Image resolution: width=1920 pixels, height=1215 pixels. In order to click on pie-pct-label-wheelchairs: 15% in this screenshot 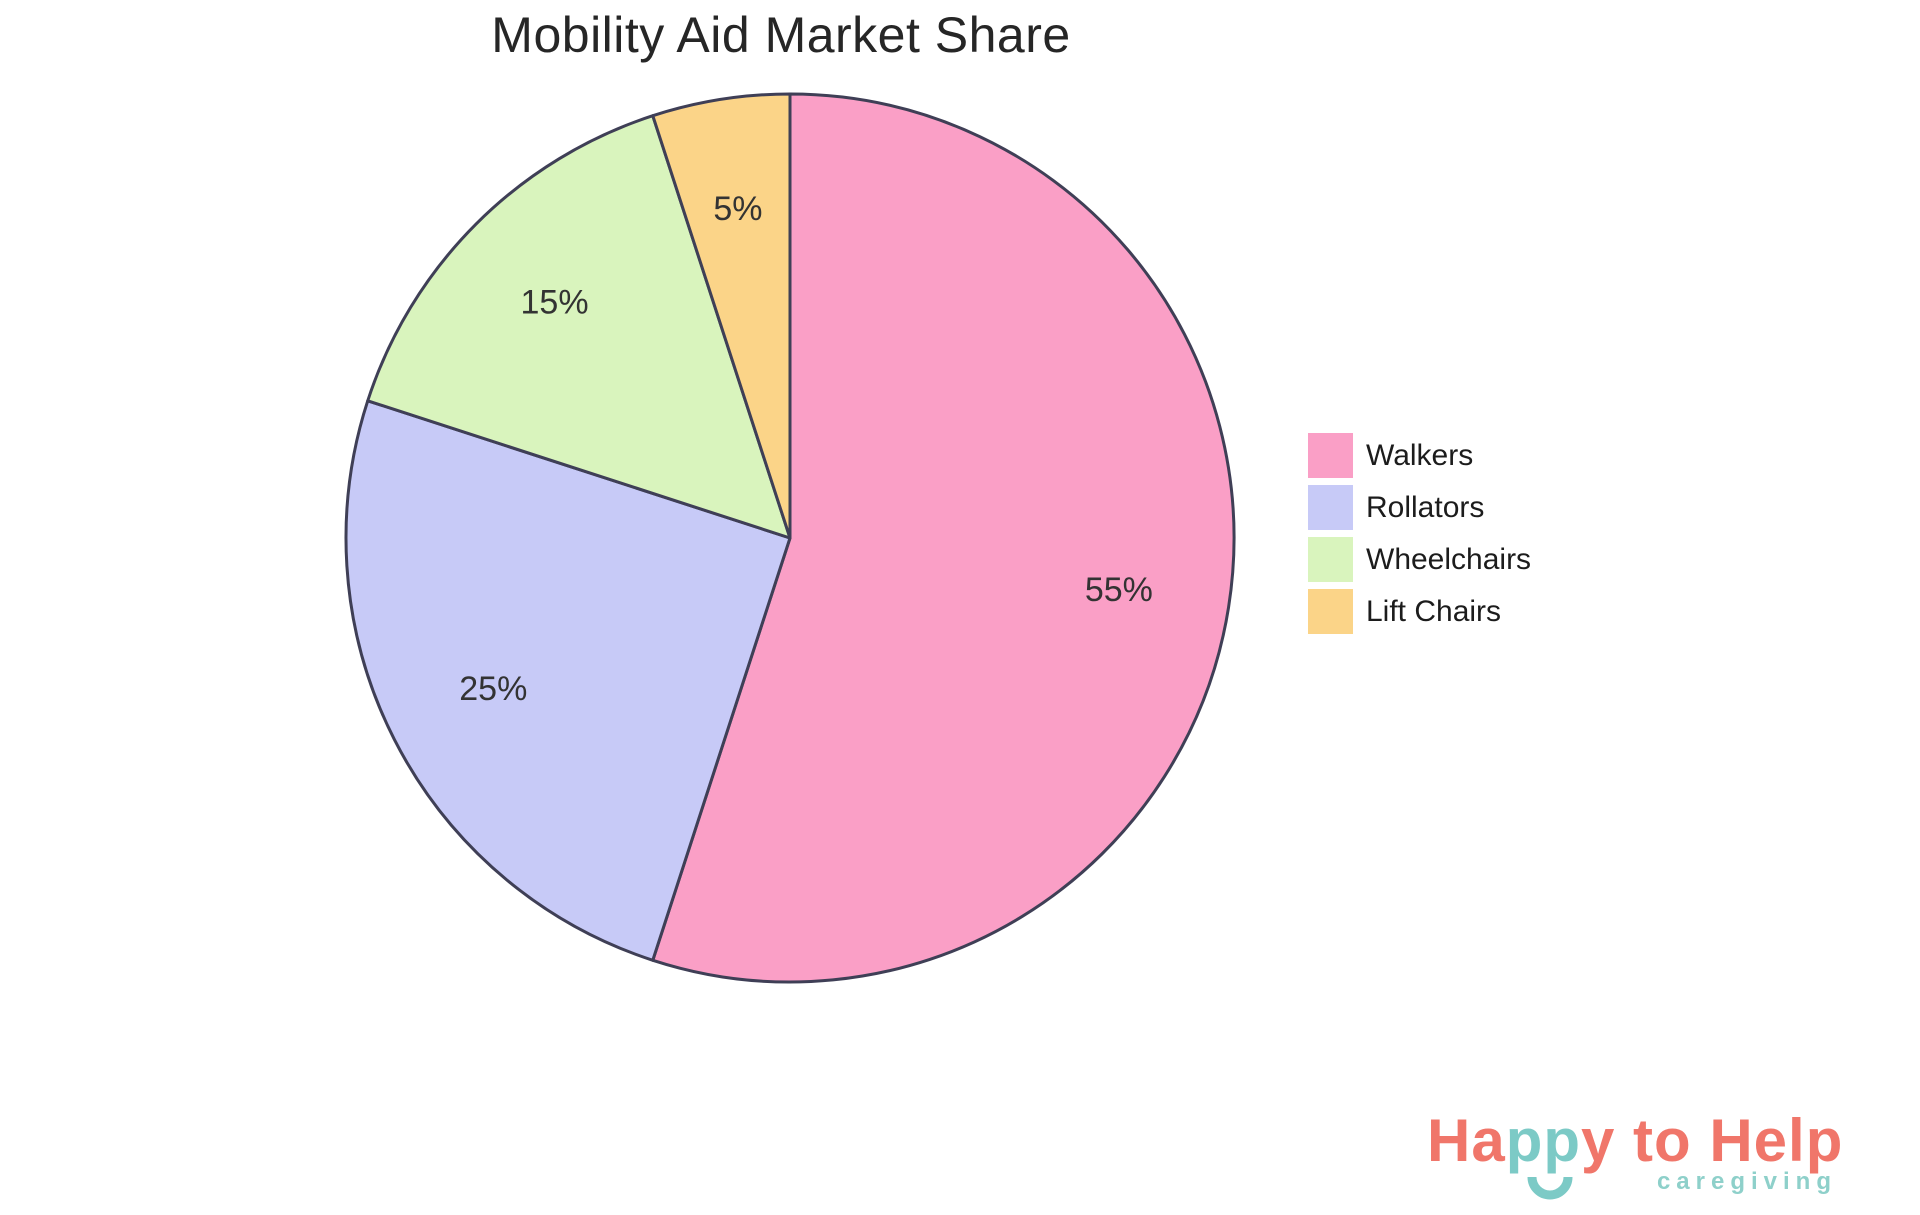, I will do `click(555, 303)`.